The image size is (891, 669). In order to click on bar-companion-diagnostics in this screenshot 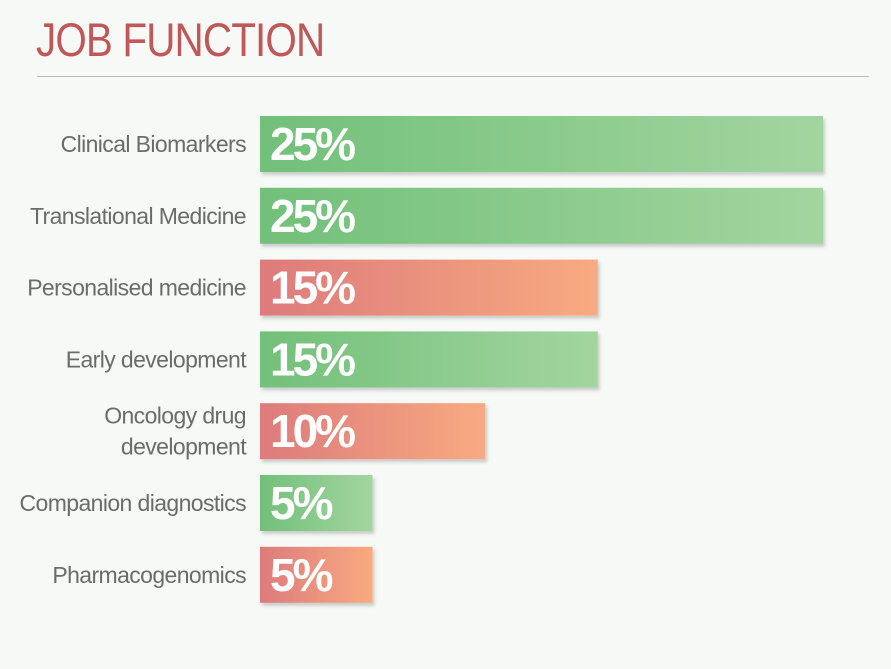, I will do `click(316, 503)`.